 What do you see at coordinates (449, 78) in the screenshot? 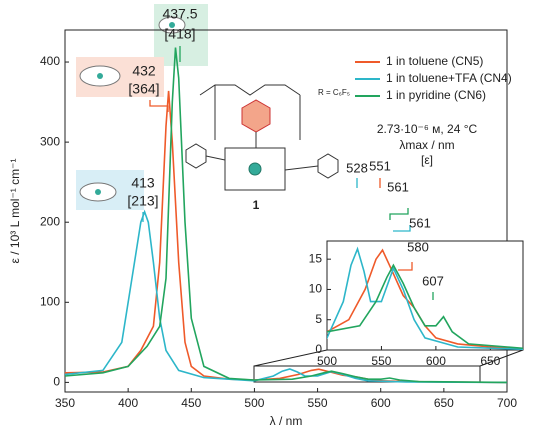
I see `legend-label: 1 in toluene+TFA (CN4)` at bounding box center [449, 78].